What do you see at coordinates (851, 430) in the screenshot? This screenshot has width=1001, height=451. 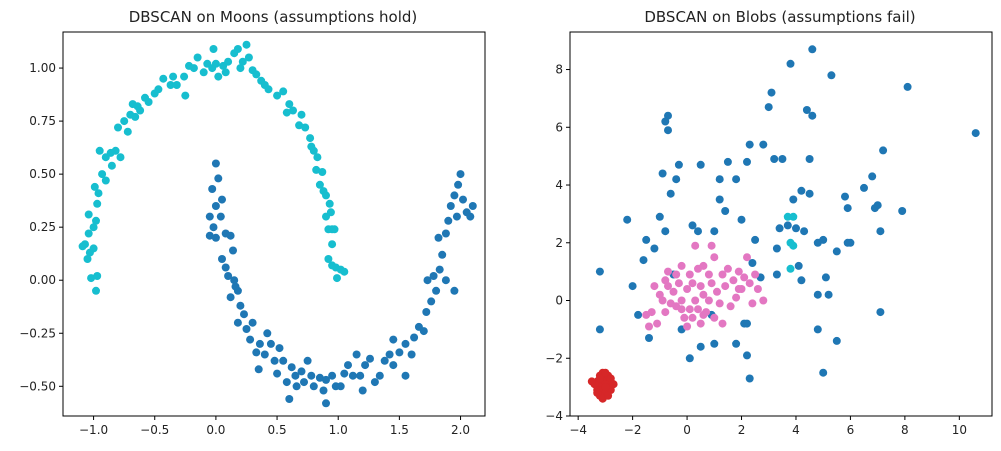 I see `x-tick-label: 6` at bounding box center [851, 430].